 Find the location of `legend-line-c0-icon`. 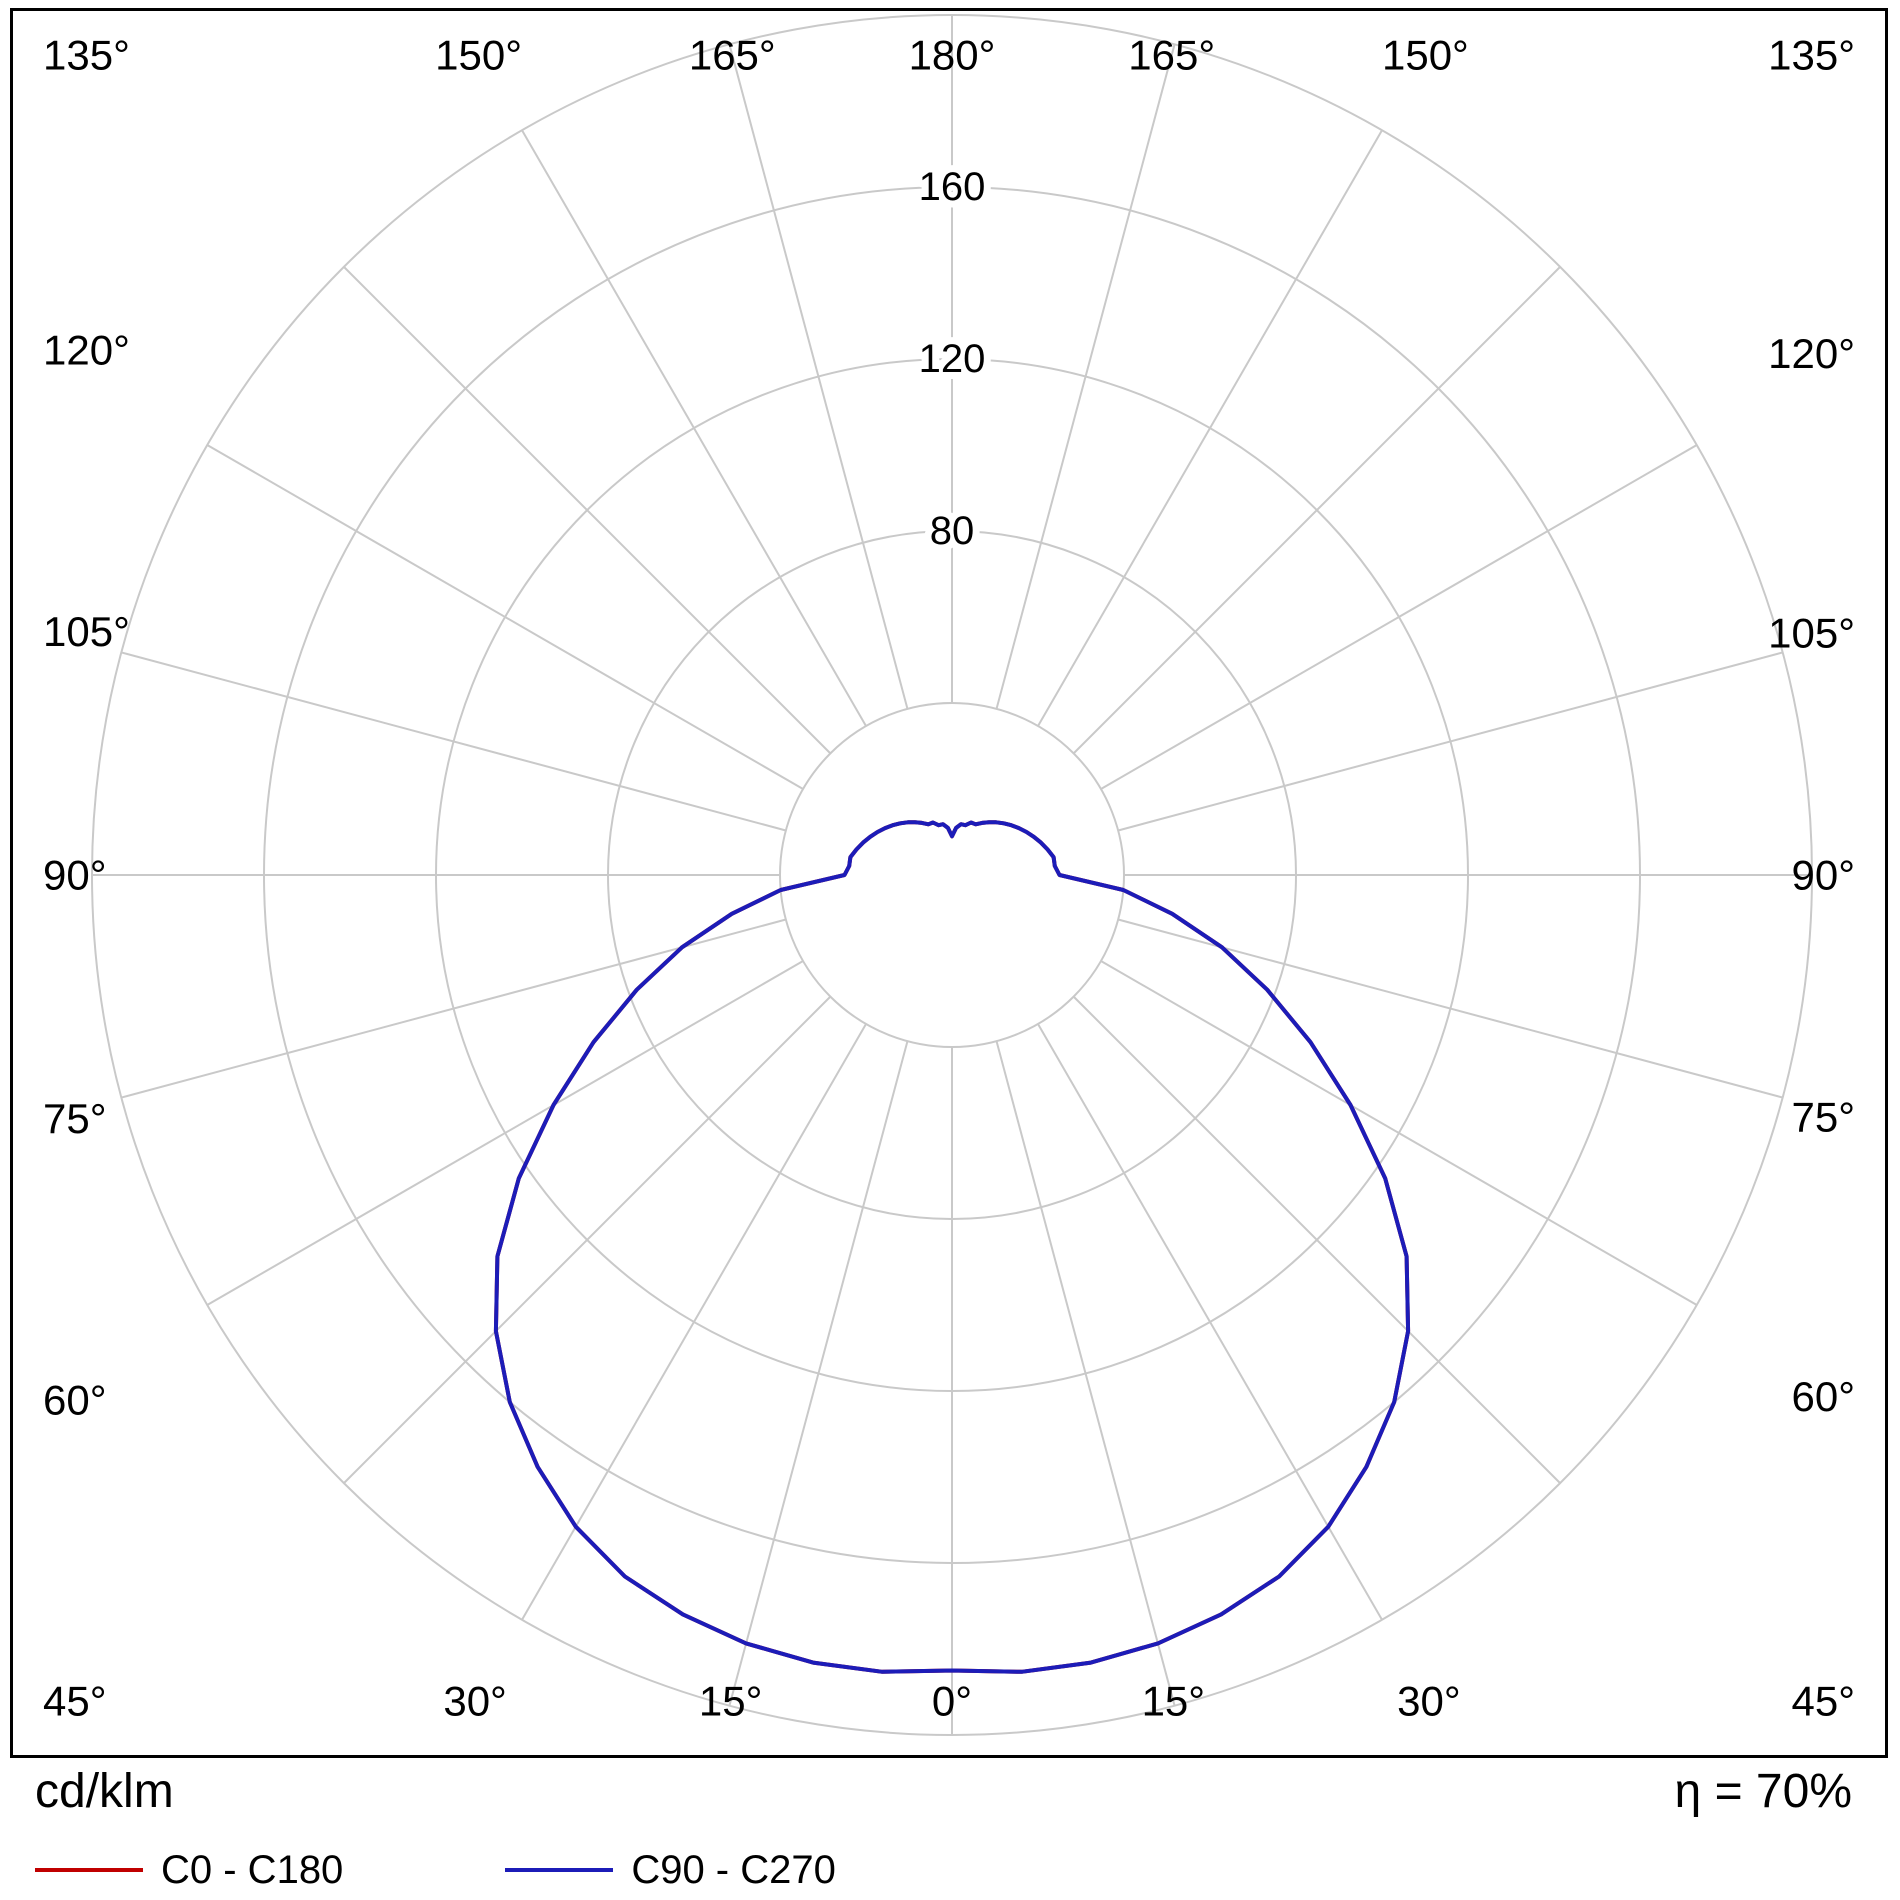

legend-line-c0-icon is located at coordinates (89, 1870).